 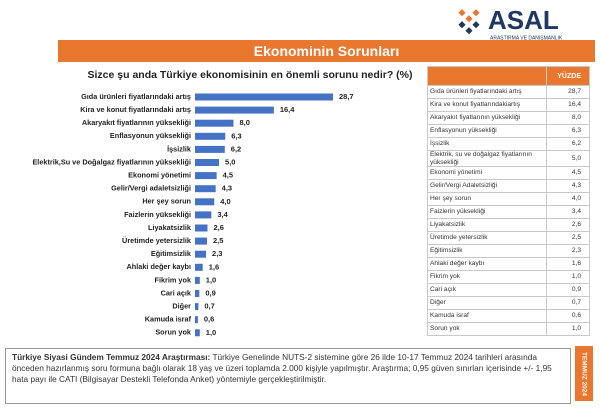 What do you see at coordinates (568, 251) in the screenshot?
I see `table-value: 2,3` at bounding box center [568, 251].